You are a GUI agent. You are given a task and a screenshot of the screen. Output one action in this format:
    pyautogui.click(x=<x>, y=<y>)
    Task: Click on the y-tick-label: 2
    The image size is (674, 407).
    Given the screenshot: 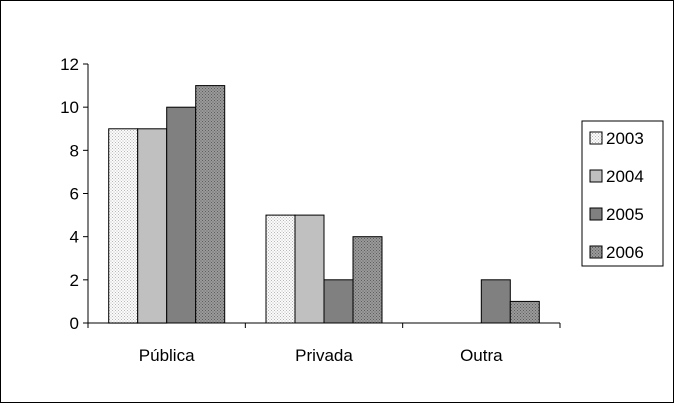 What is the action you would take?
    pyautogui.click(x=74, y=280)
    